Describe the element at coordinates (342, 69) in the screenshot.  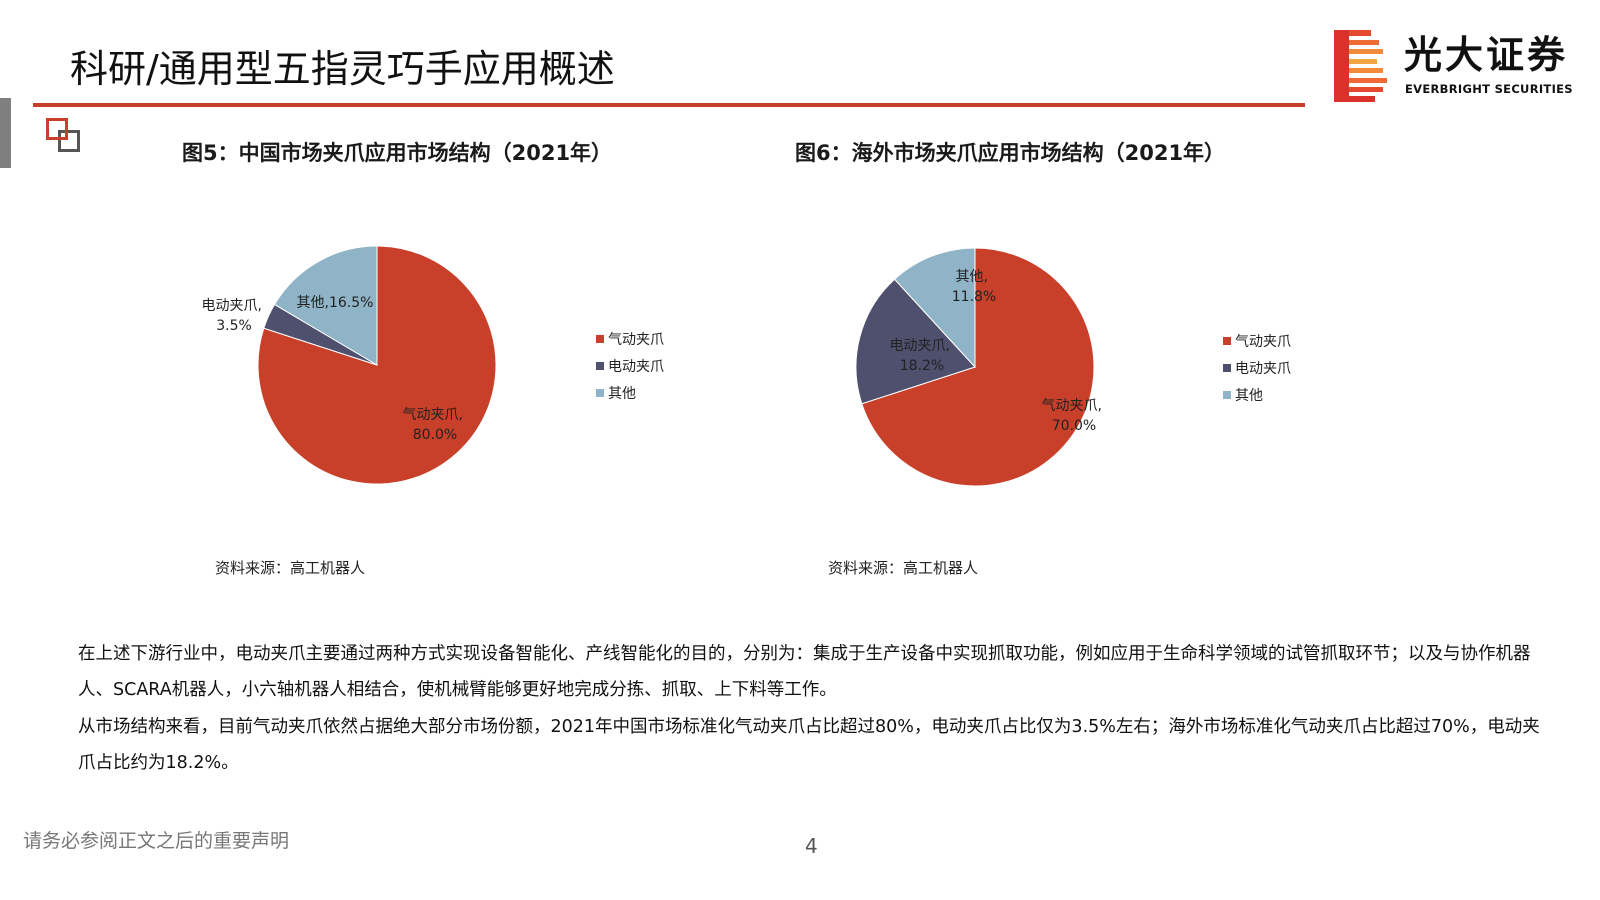
I see `page-title: 科研/通用型五指灵巧手应用概述` at that location.